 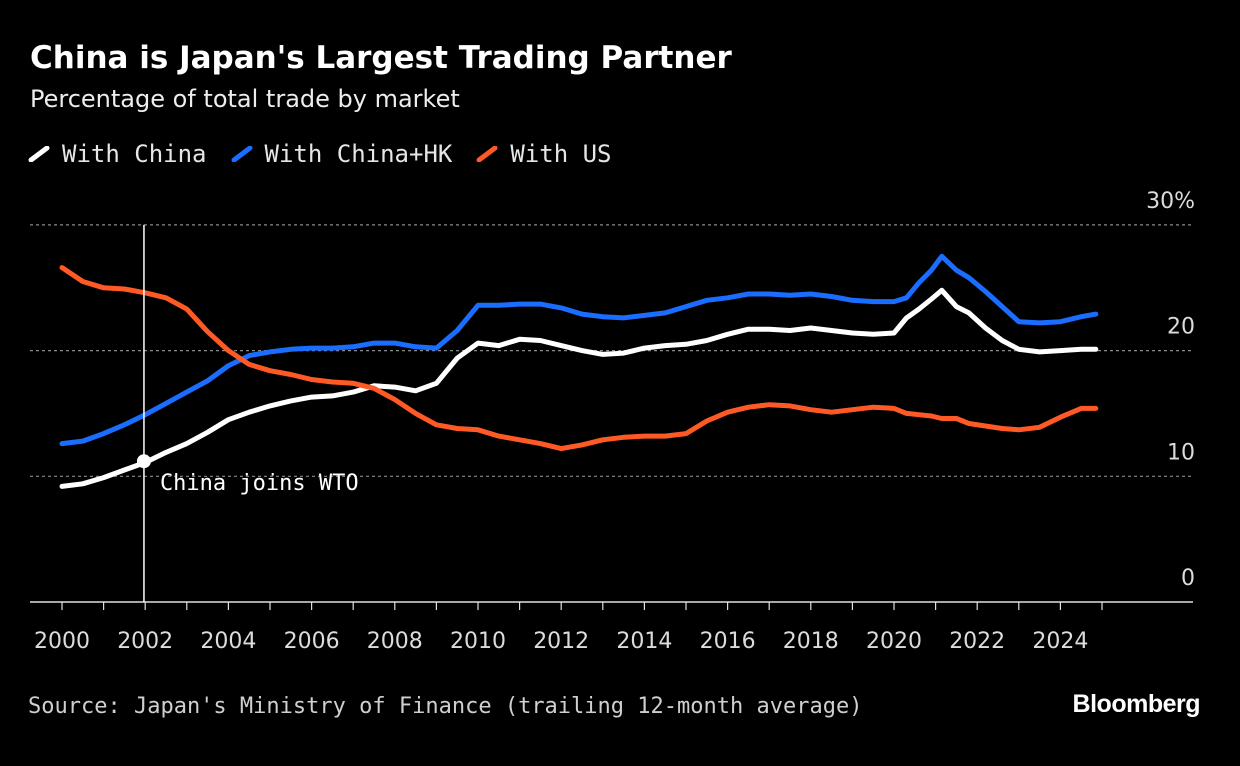 What do you see at coordinates (644, 641) in the screenshot?
I see `x-tick-label: 2014` at bounding box center [644, 641].